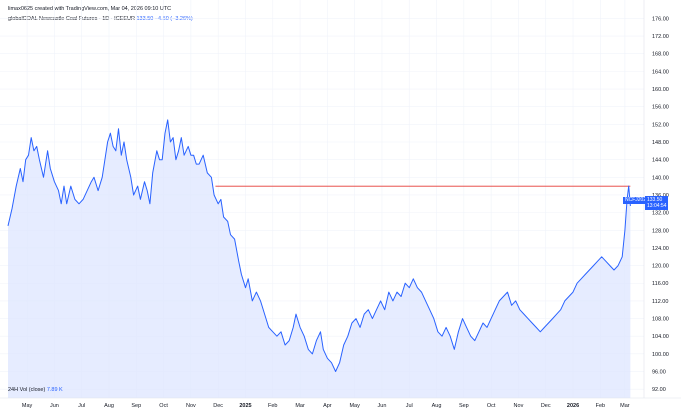  What do you see at coordinates (27, 390) in the screenshot?
I see `volume-label: 24H Vol (close)` at bounding box center [27, 390].